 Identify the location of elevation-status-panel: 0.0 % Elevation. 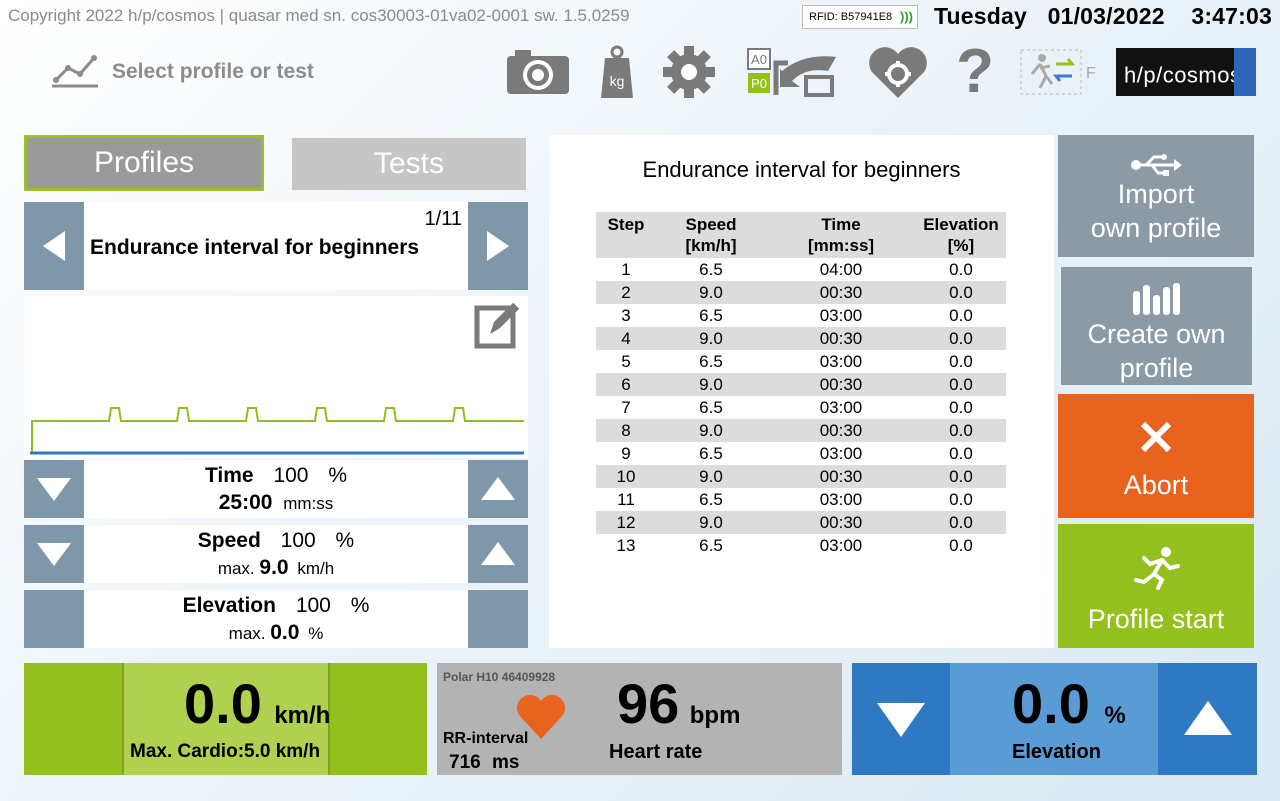
(1054, 719).